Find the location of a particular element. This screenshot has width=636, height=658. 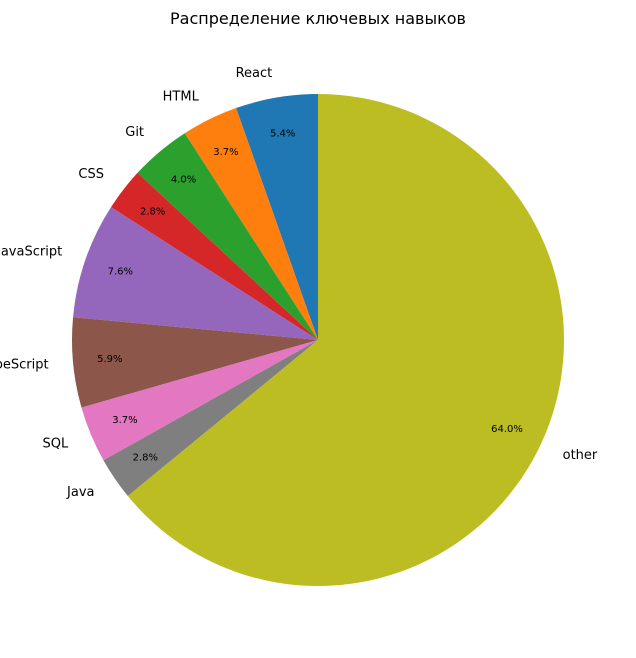

percent-label-react: 5.4% is located at coordinates (282, 133).